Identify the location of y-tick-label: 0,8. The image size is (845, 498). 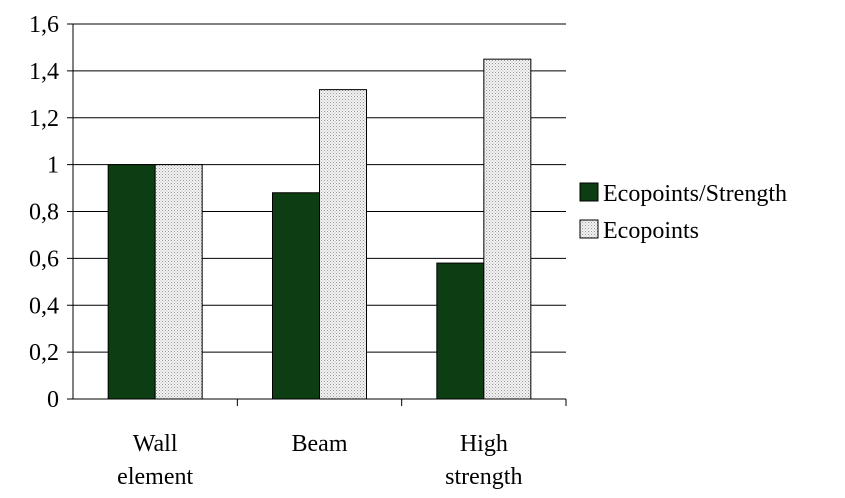
(44, 213).